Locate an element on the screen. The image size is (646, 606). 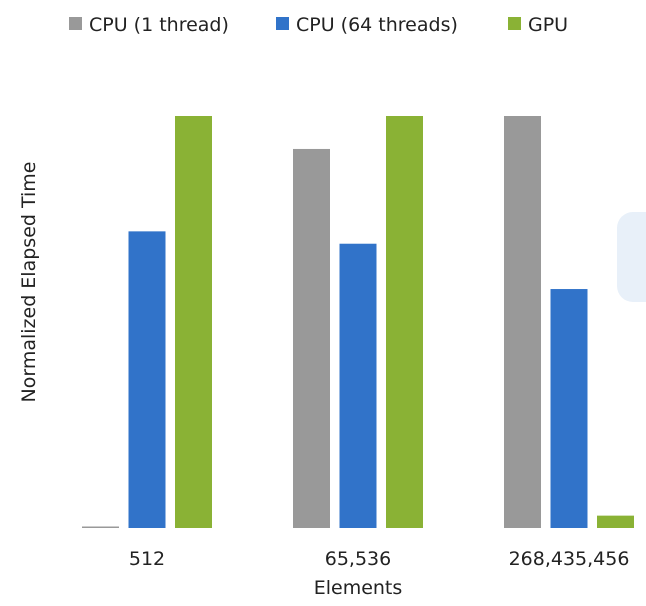
x-tick-label-2: 268,435,456 is located at coordinates (569, 559).